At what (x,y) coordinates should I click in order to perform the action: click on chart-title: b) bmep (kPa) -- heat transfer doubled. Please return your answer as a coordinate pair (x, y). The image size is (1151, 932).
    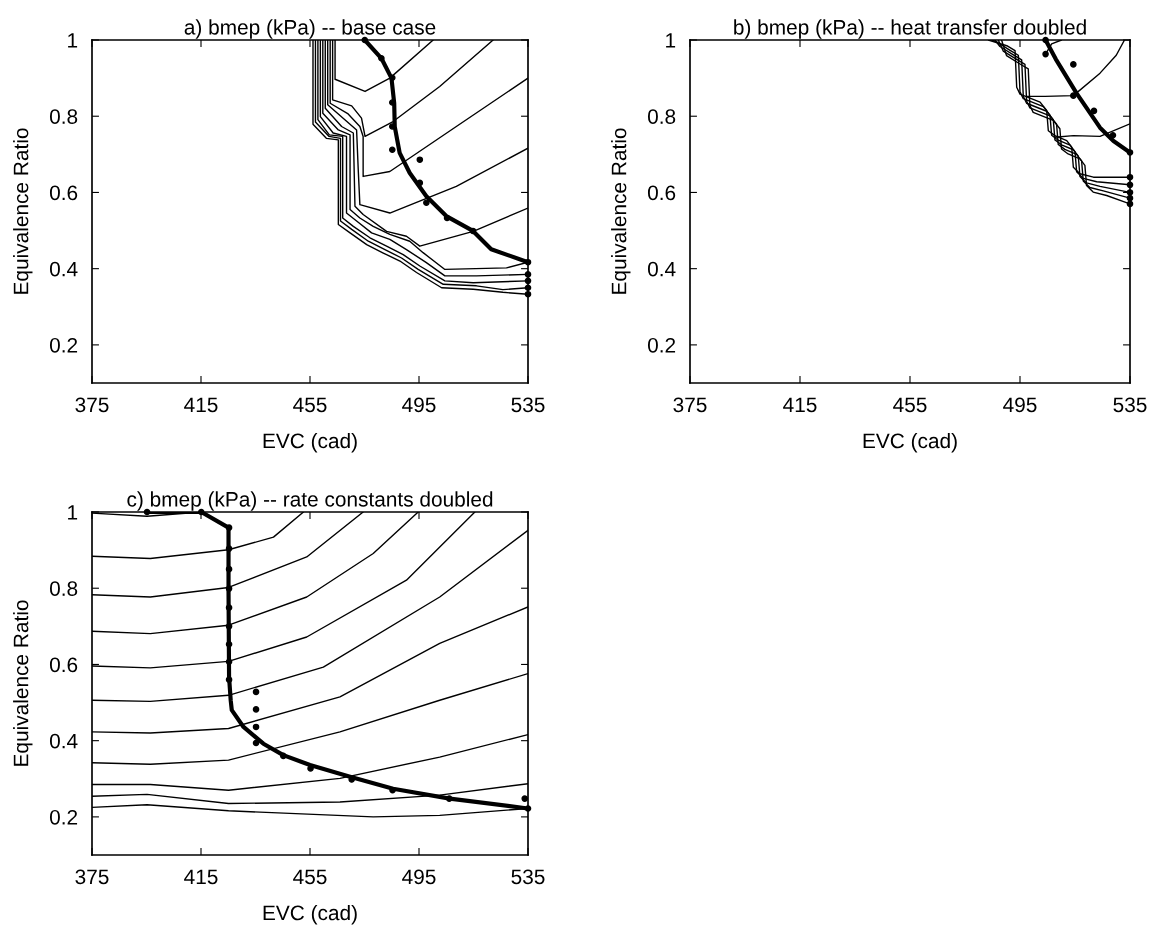
    Looking at the image, I should click on (910, 29).